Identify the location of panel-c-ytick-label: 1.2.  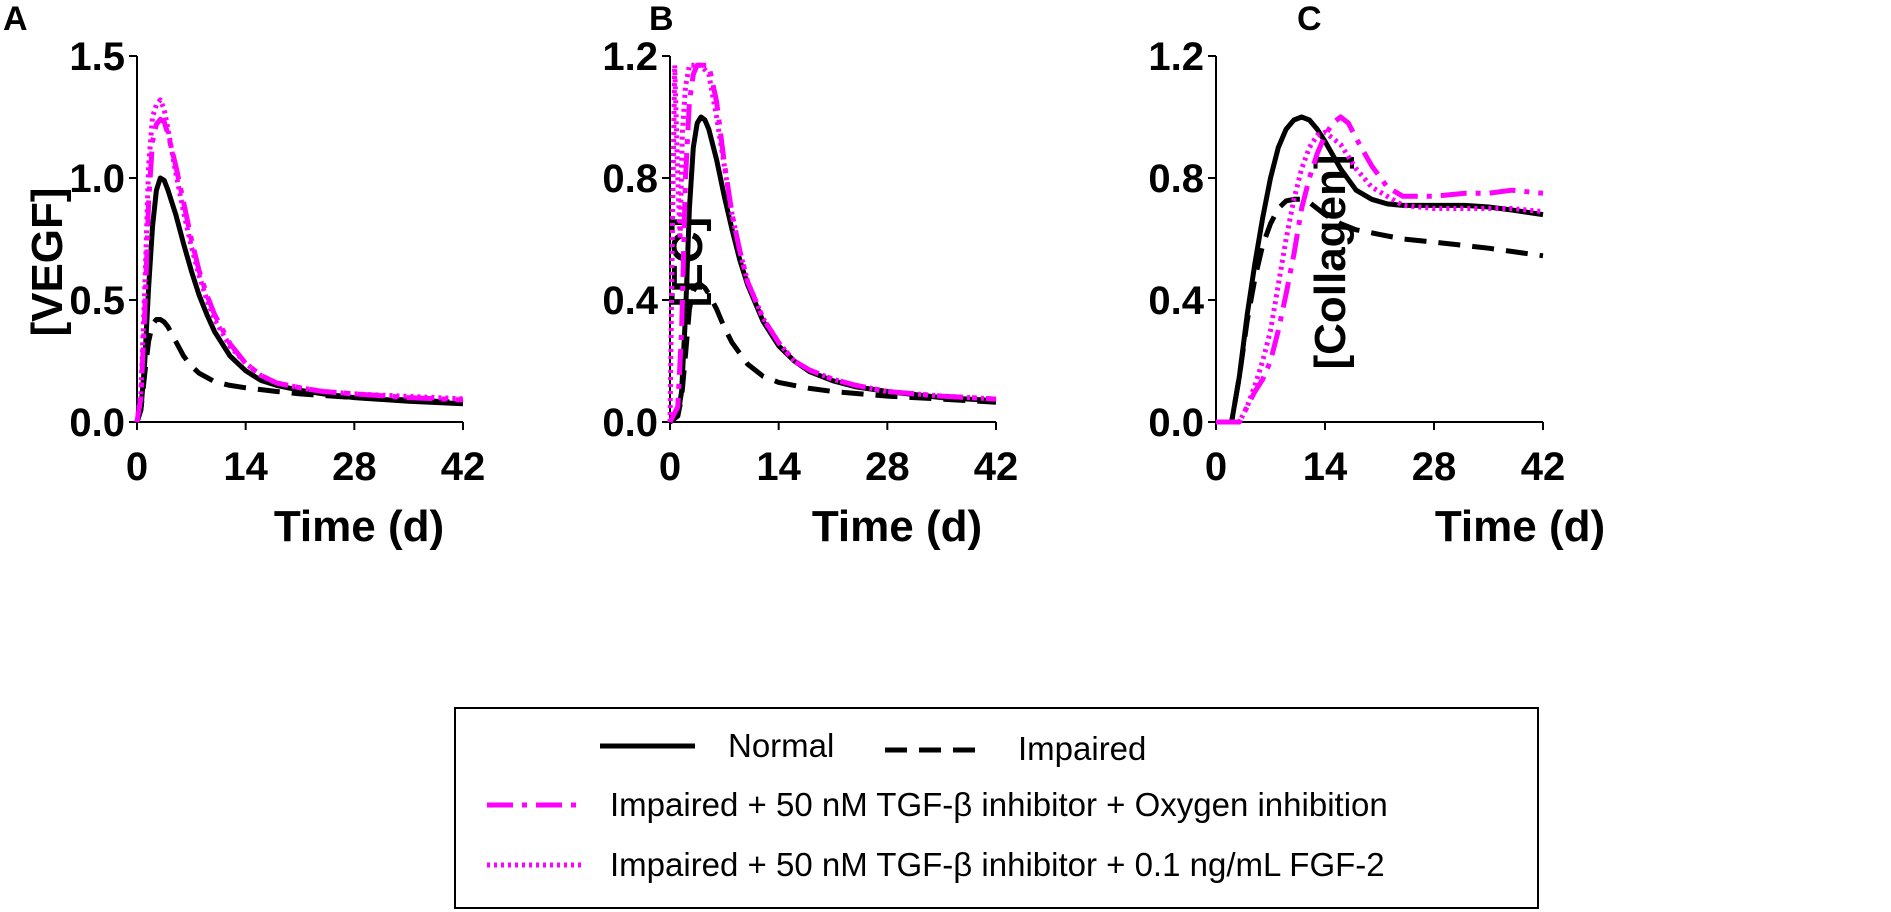
(1176, 57).